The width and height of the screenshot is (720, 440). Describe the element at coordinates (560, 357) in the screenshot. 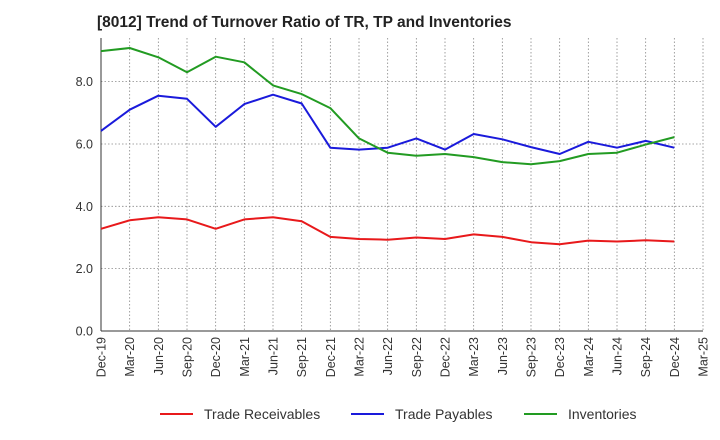

I see `x-tick-label: Dec-23` at that location.